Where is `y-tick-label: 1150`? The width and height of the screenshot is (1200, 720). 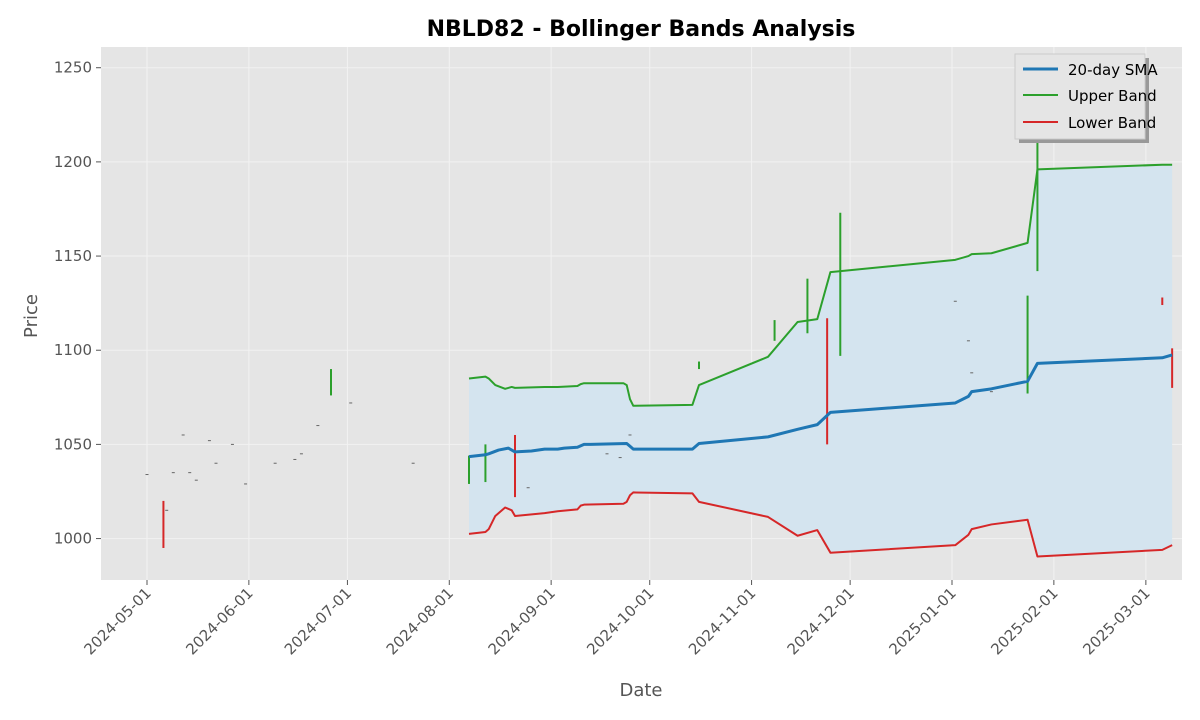 y-tick-label: 1150 is located at coordinates (73, 256).